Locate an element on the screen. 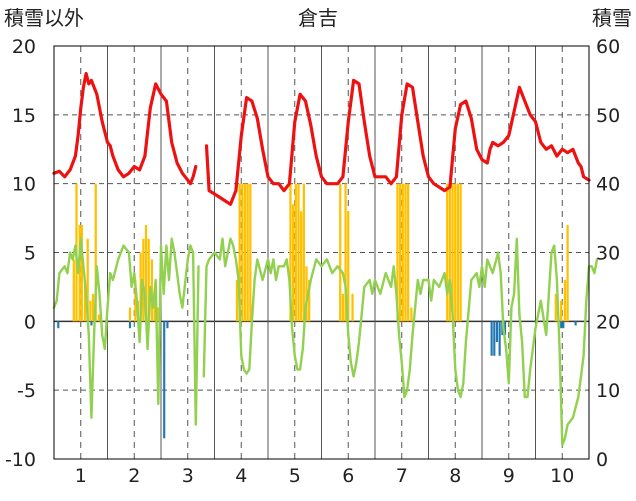  left-tick-label: 0 is located at coordinates (30, 322).